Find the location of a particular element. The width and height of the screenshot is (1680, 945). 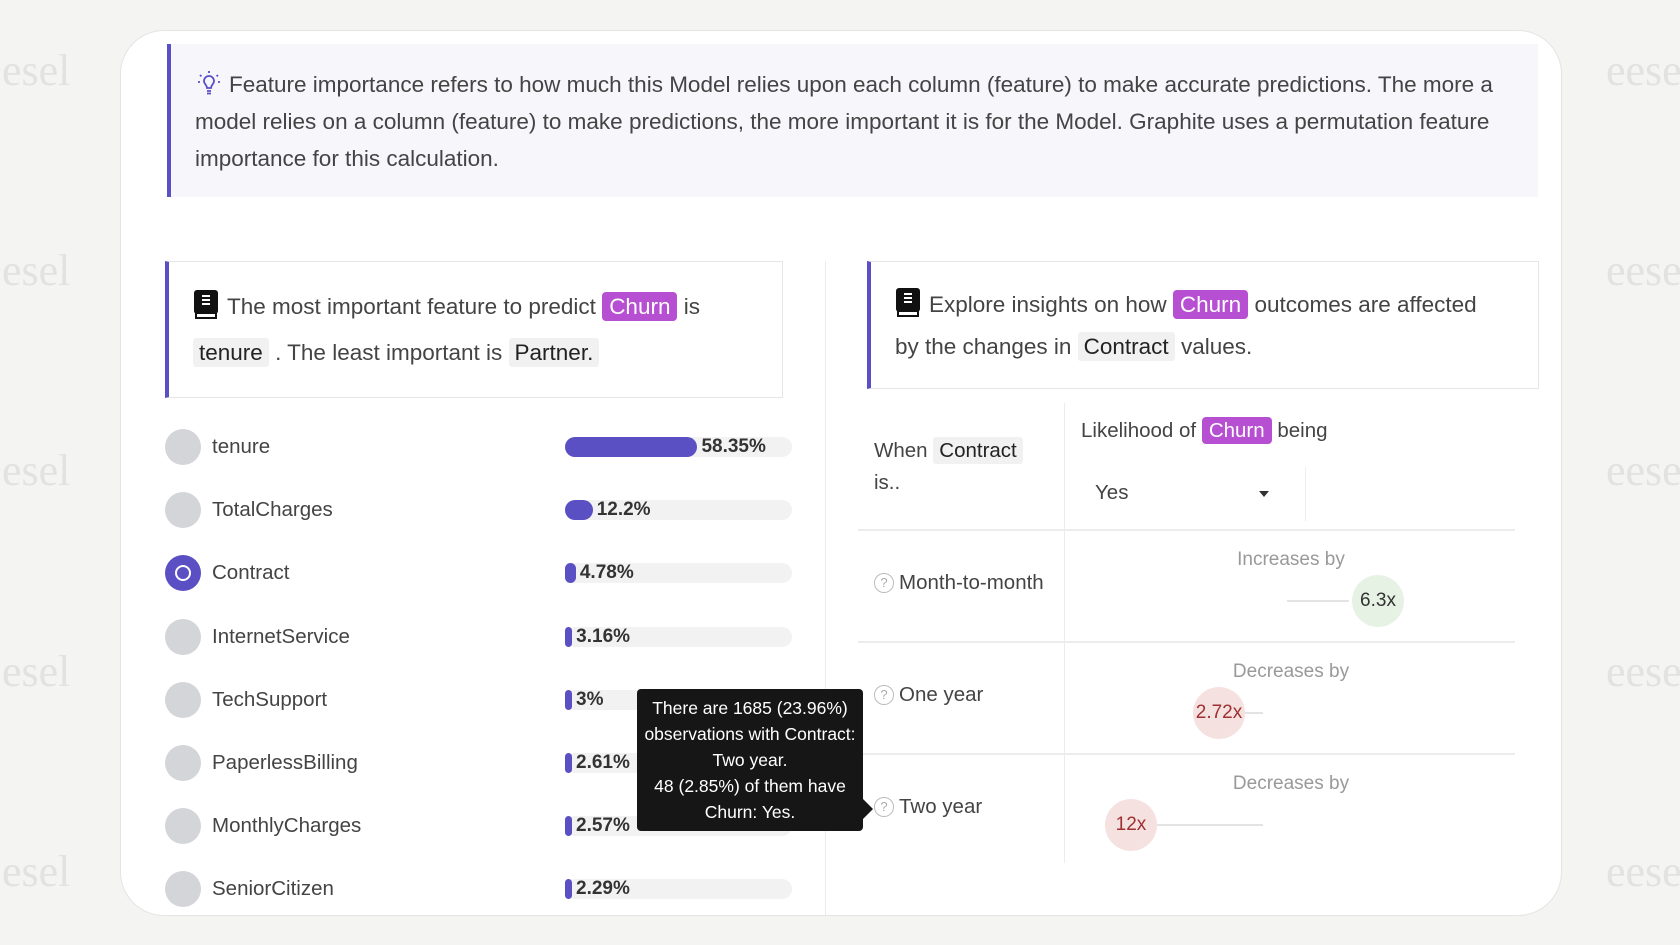

importance-bar-track: 3.16% is located at coordinates (678, 636).